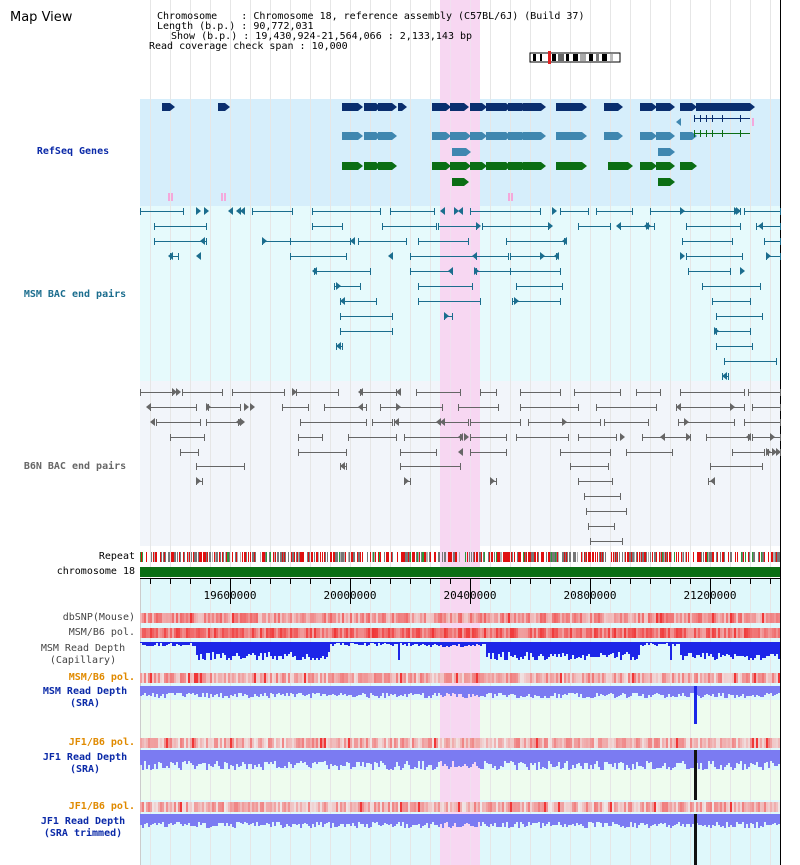 Image resolution: width=800 pixels, height=865 pixels. What do you see at coordinates (83, 828) in the screenshot?
I see `jf1-depth-trim-label: JF1 Read Depth (SRA trimmed)` at bounding box center [83, 828].